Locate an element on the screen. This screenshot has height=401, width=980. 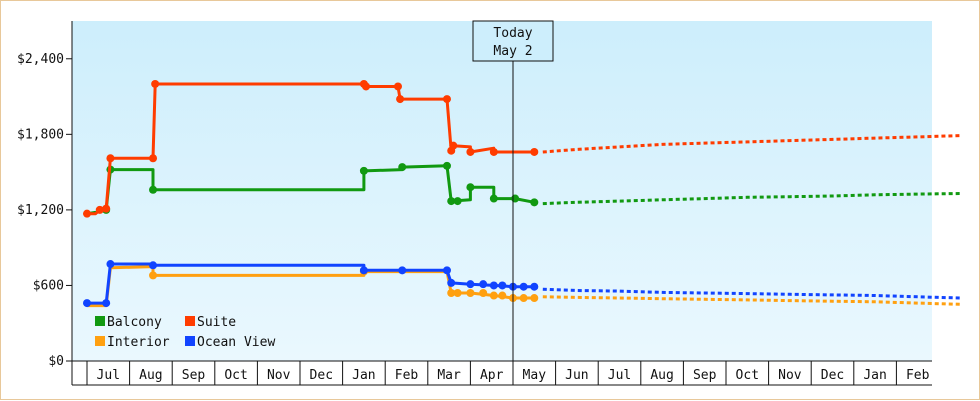
x-tick-label: Jun is located at coordinates (576, 375).